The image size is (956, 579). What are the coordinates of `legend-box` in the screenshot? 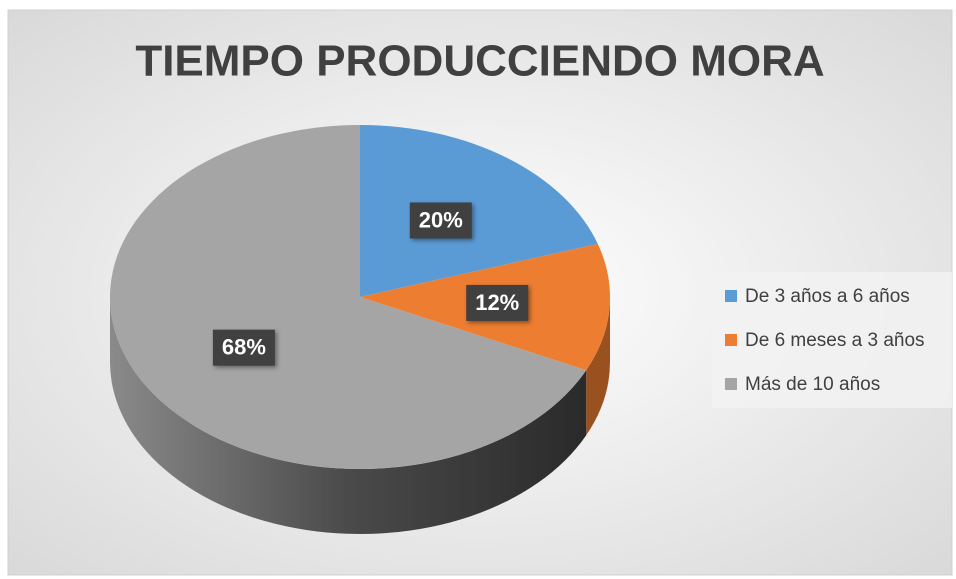 It's located at (832, 340).